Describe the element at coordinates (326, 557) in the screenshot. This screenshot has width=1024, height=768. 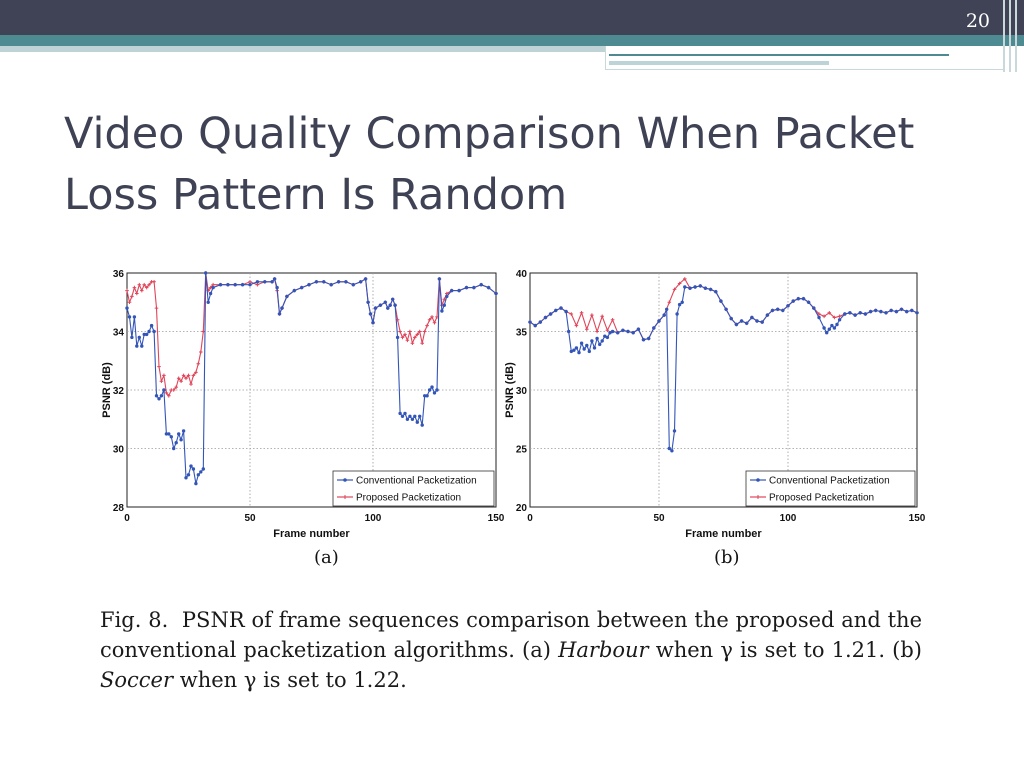
I see `panel-a-label: (a)` at that location.